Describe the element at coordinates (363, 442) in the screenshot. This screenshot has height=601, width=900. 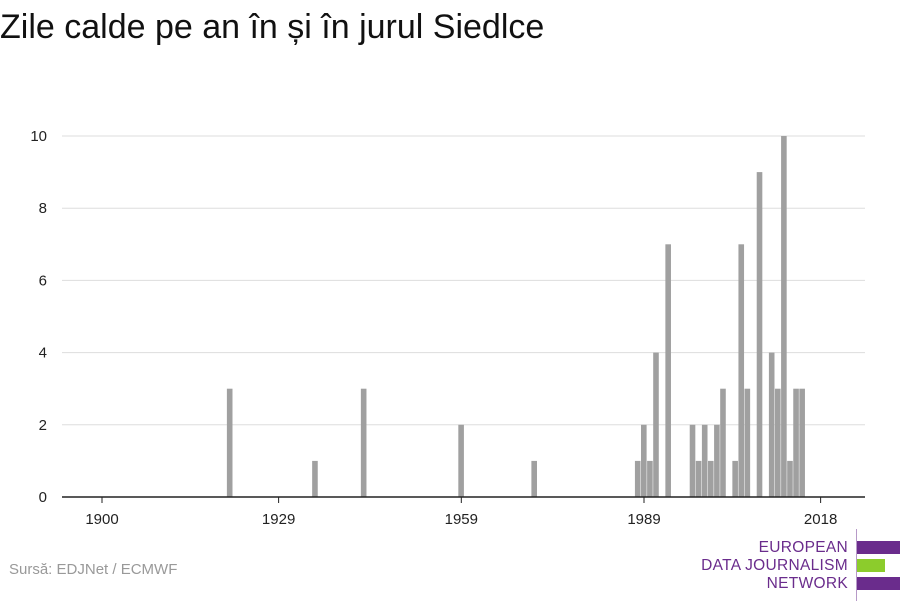
I see `bar-1943` at that location.